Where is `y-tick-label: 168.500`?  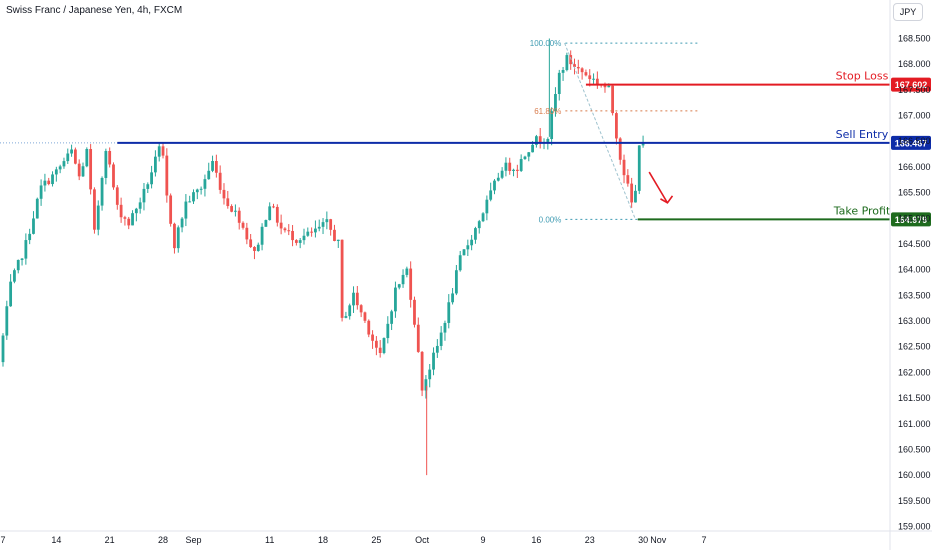
y-tick-label: 168.500 is located at coordinates (914, 39).